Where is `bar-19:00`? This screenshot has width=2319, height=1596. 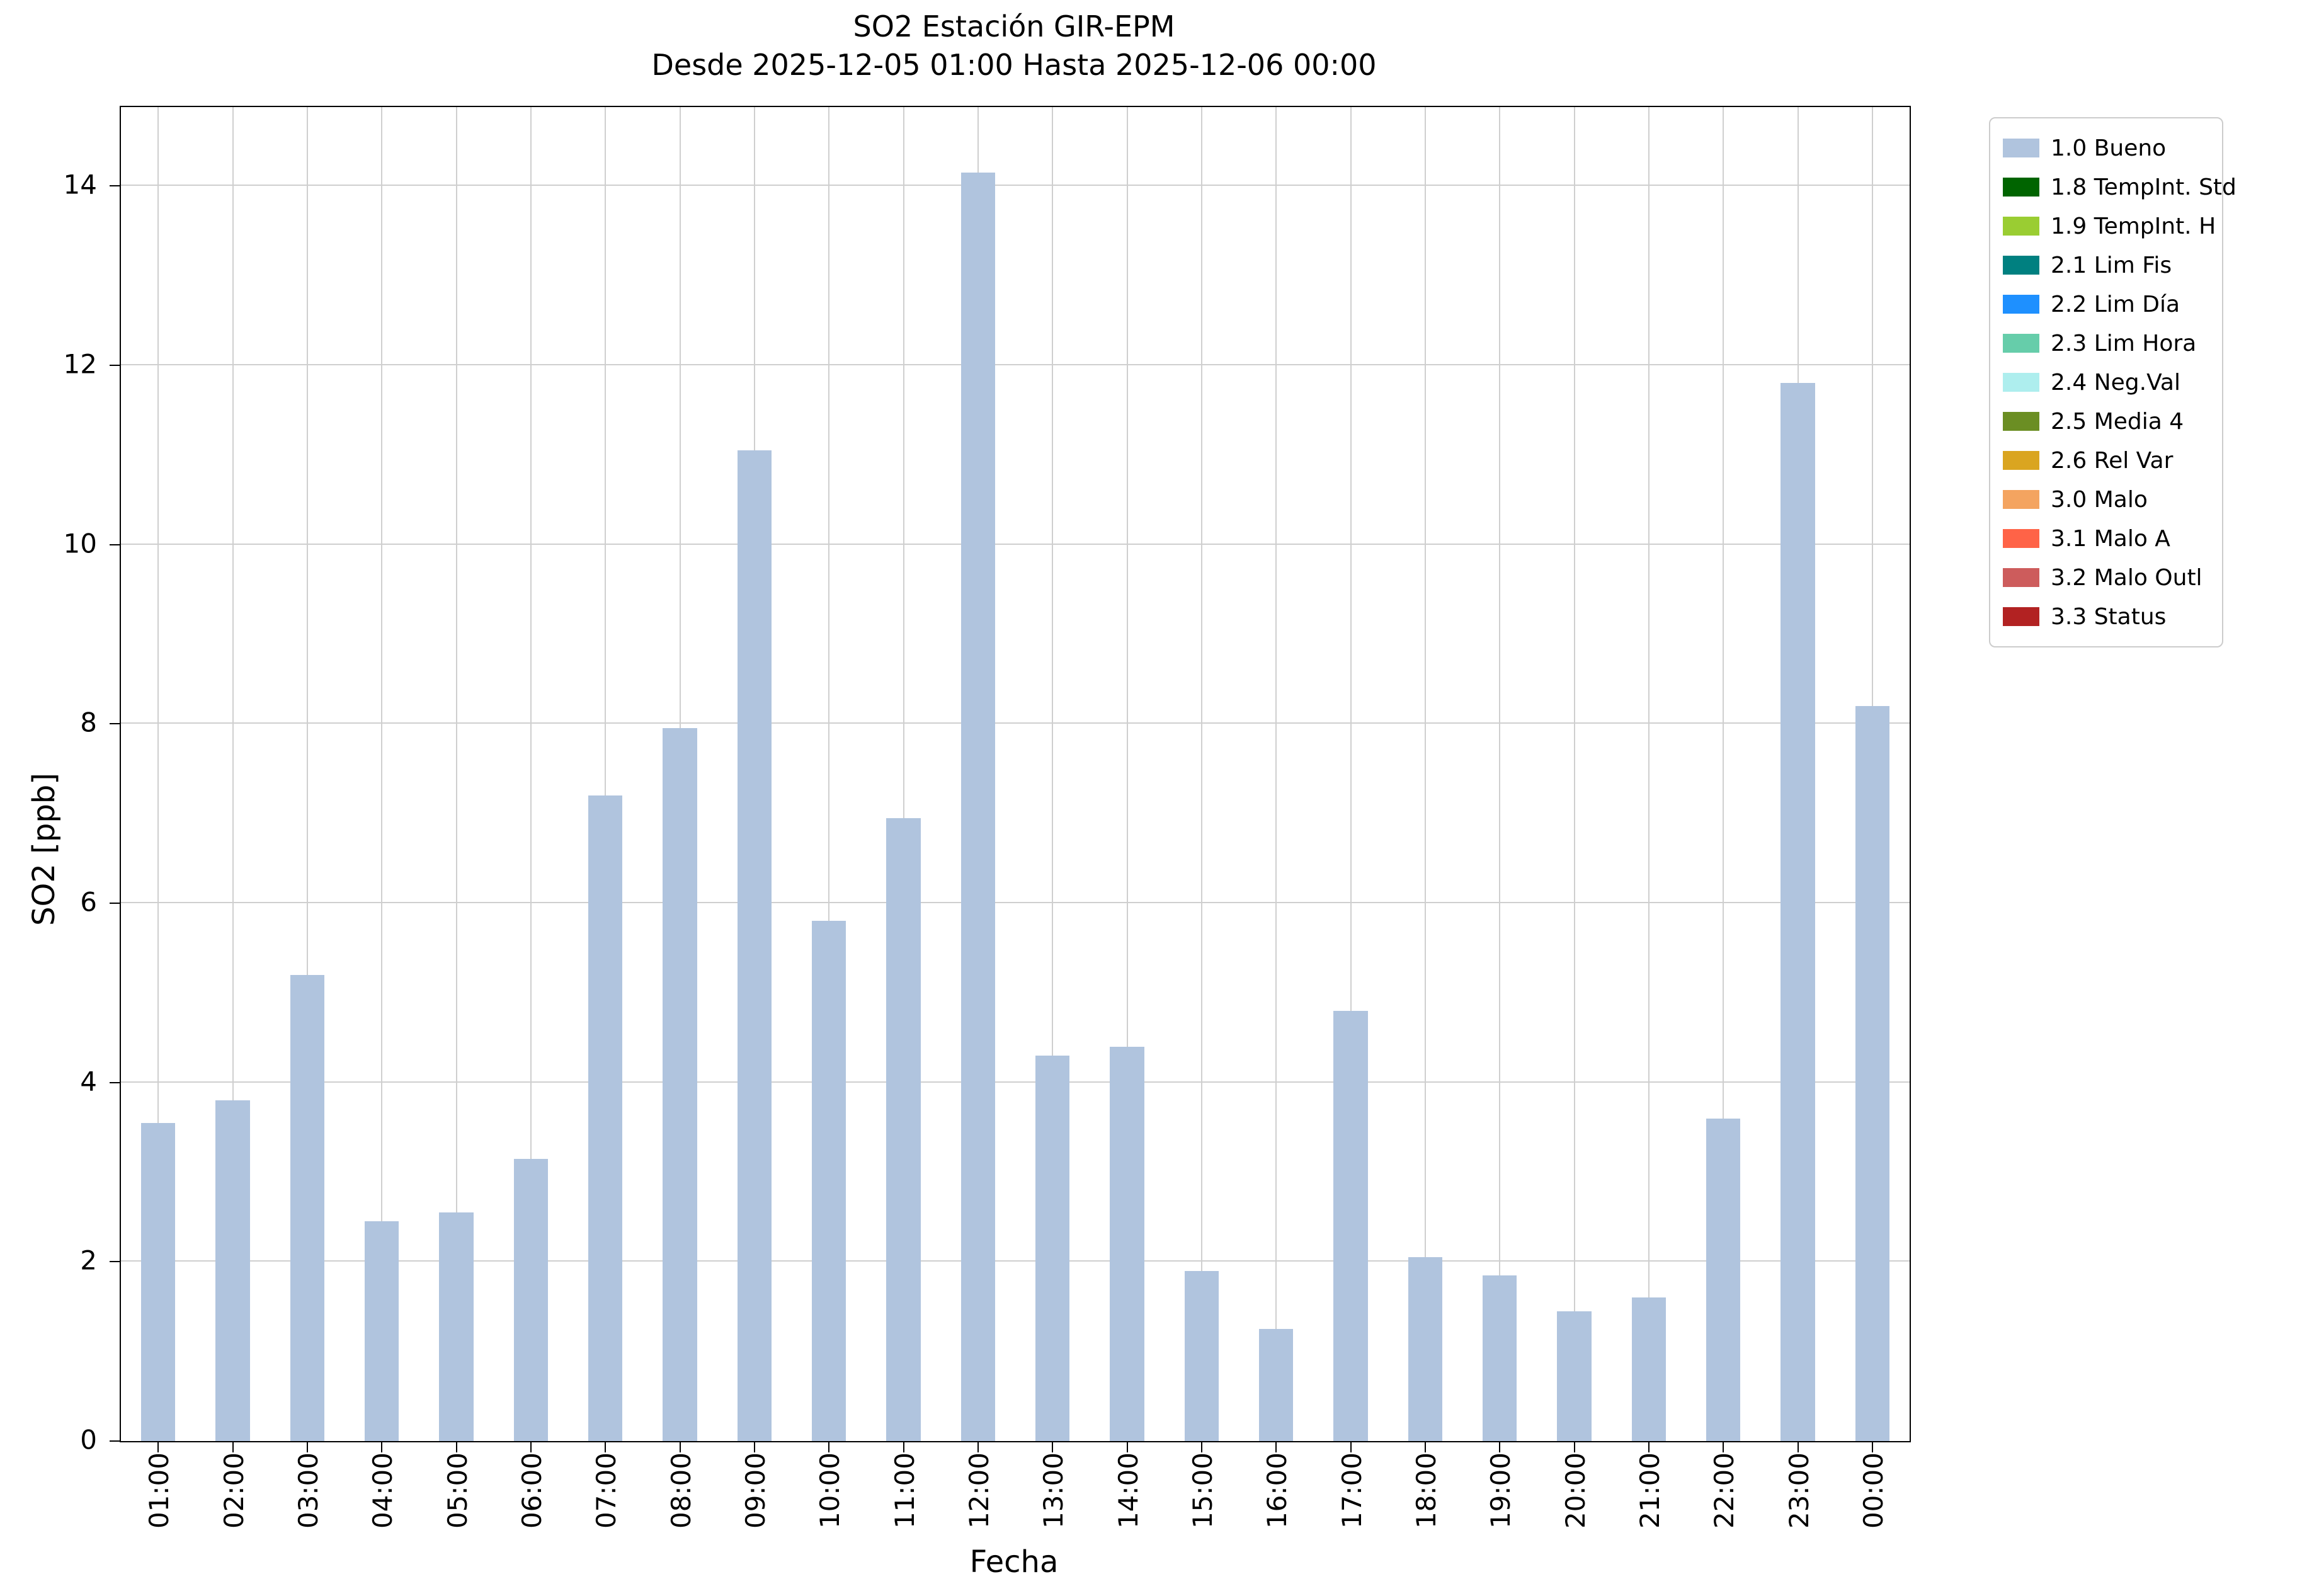
bar-19:00 is located at coordinates (1499, 1358).